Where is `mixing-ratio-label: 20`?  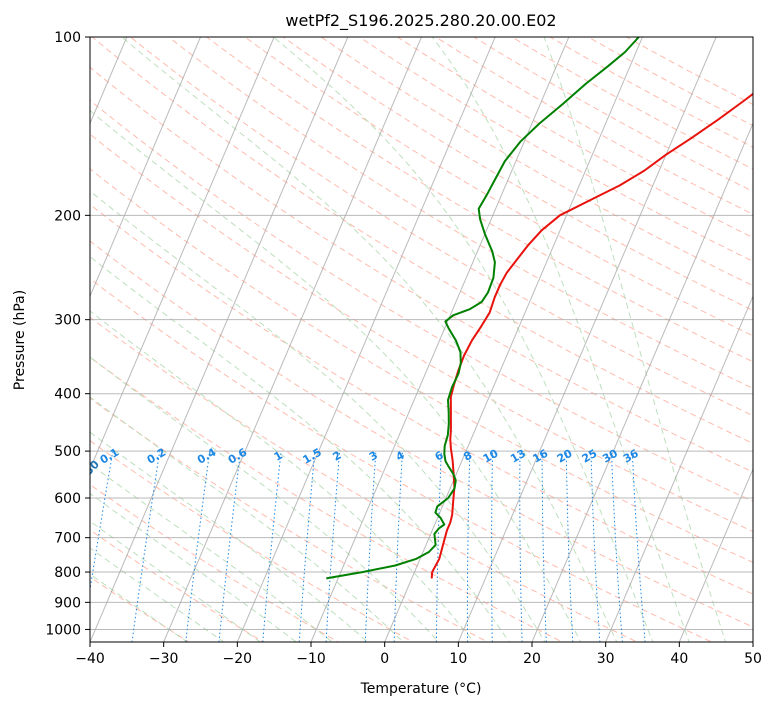
mixing-ratio-label: 20 is located at coordinates (565, 456).